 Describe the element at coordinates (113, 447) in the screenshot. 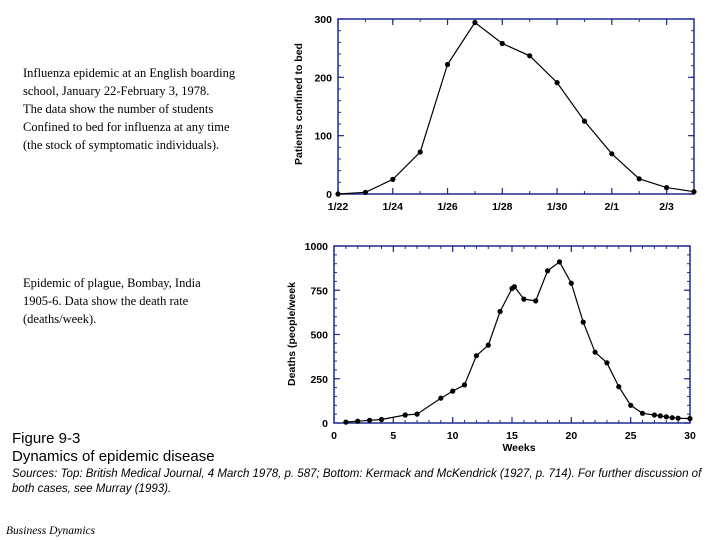

I see `figure-title: Figure 9-3 Dynamics of epidemic disease` at that location.